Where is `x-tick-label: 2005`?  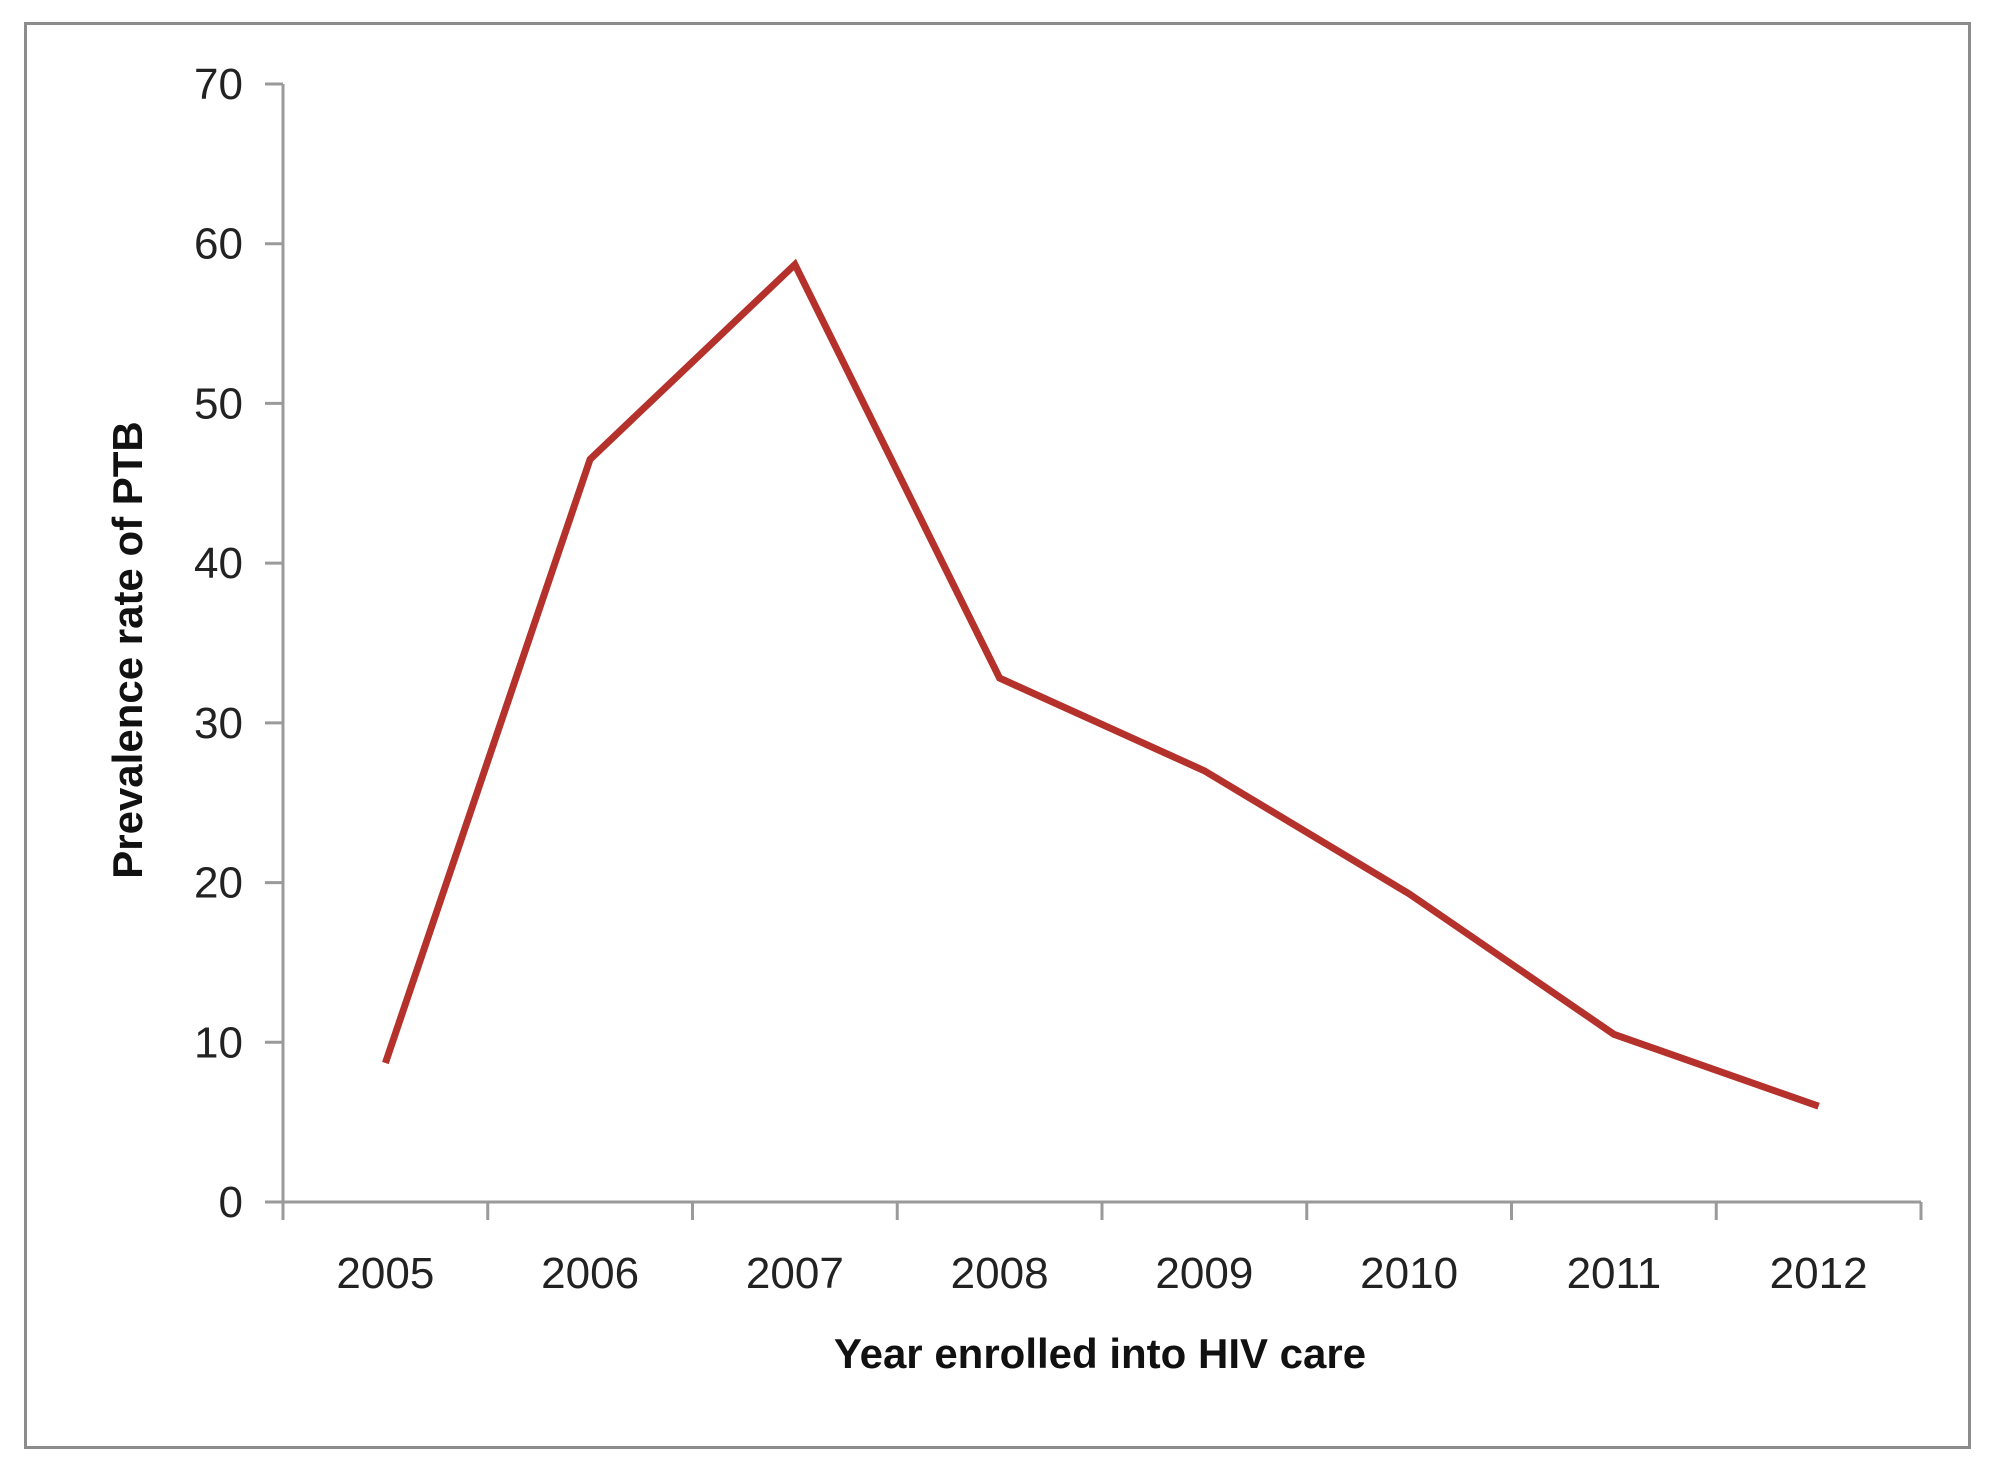
x-tick-label: 2005 is located at coordinates (385, 1273).